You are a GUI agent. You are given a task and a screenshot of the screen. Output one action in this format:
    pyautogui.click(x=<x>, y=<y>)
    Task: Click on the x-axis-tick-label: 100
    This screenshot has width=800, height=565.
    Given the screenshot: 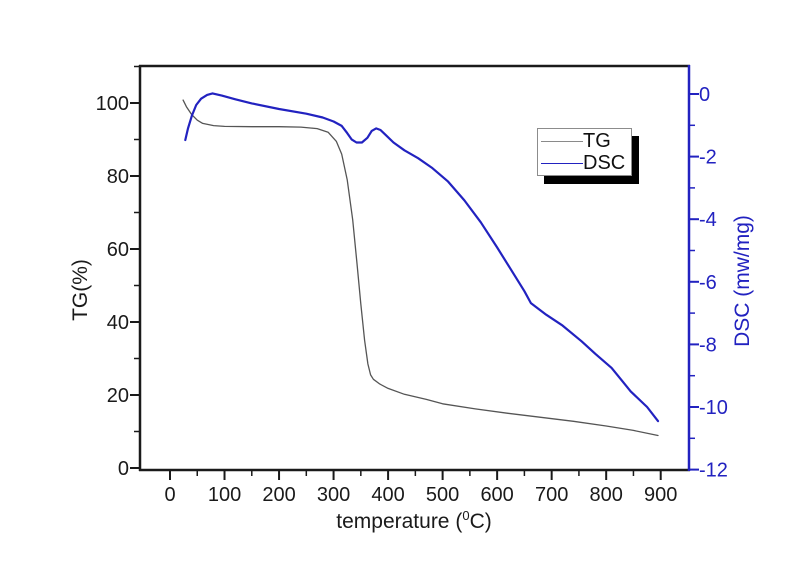 What is the action you would take?
    pyautogui.click(x=224, y=495)
    